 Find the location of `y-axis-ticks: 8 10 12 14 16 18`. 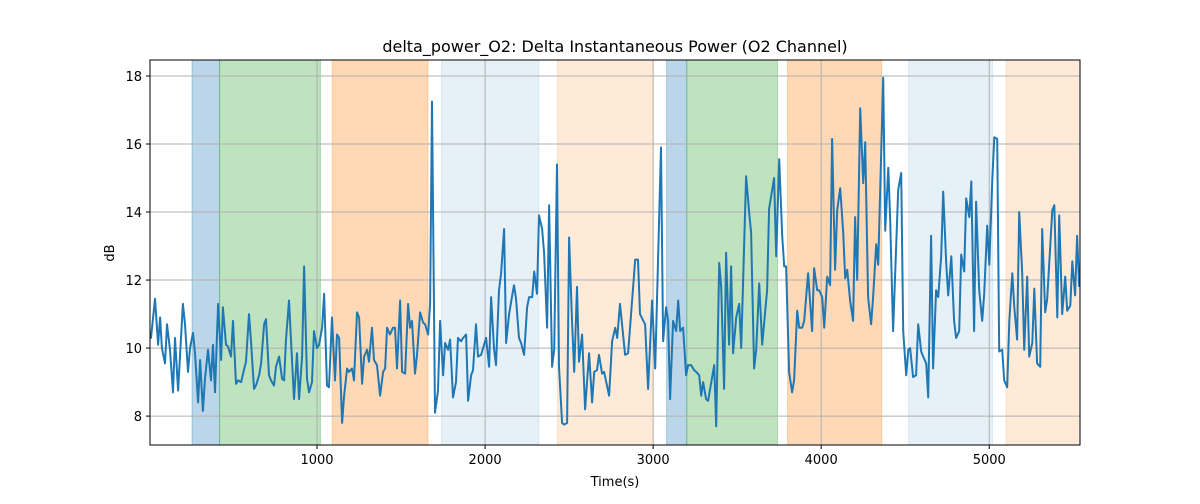

y-axis-ticks: 8 10 12 14 16 18 is located at coordinates (137, 247).